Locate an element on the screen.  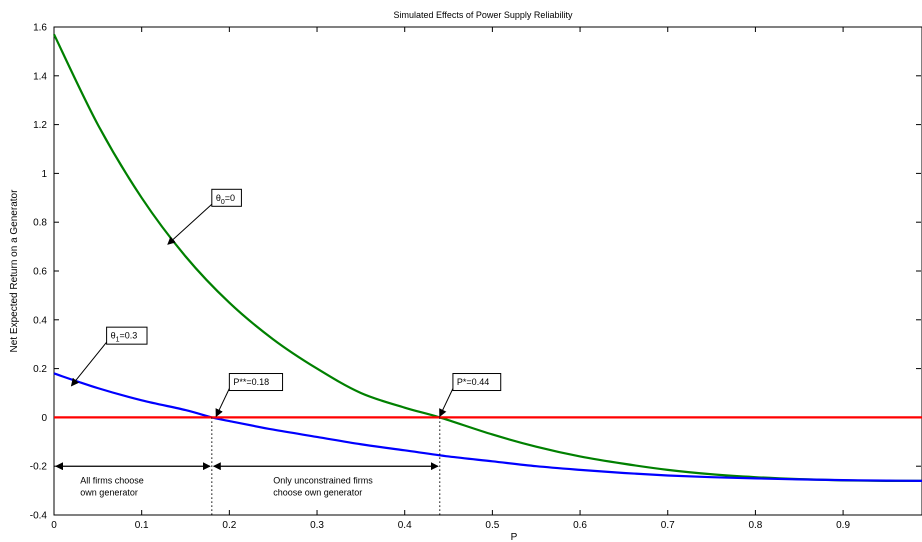
y-tick-label: -0.4 is located at coordinates (39, 516).